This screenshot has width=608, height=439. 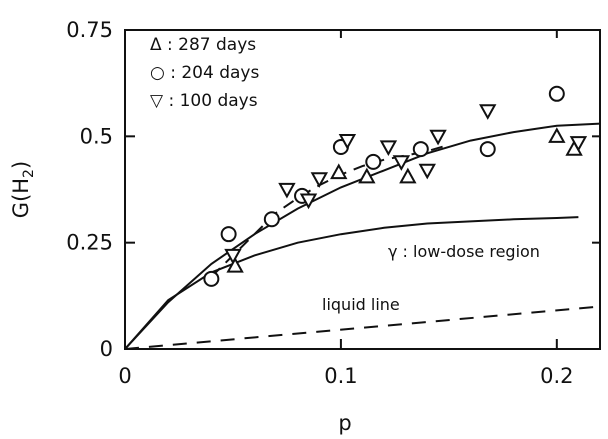 What do you see at coordinates (106, 349) in the screenshot?
I see `y-tick-label: 0` at bounding box center [106, 349].